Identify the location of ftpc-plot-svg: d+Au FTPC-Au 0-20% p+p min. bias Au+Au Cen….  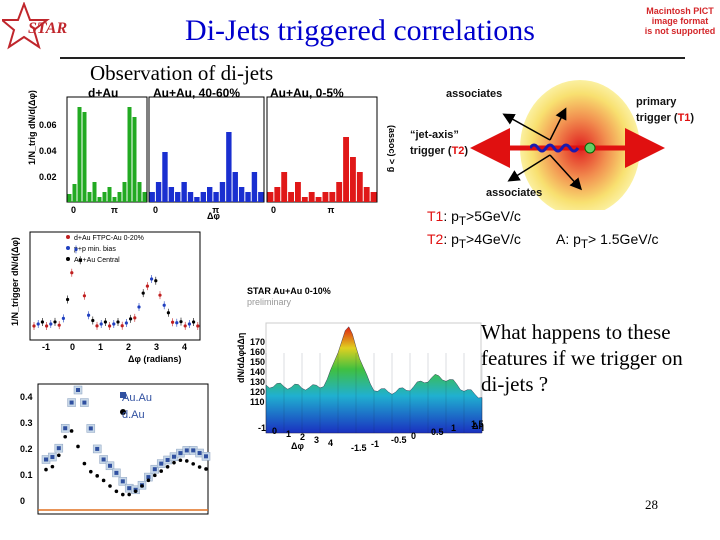
(105, 297).